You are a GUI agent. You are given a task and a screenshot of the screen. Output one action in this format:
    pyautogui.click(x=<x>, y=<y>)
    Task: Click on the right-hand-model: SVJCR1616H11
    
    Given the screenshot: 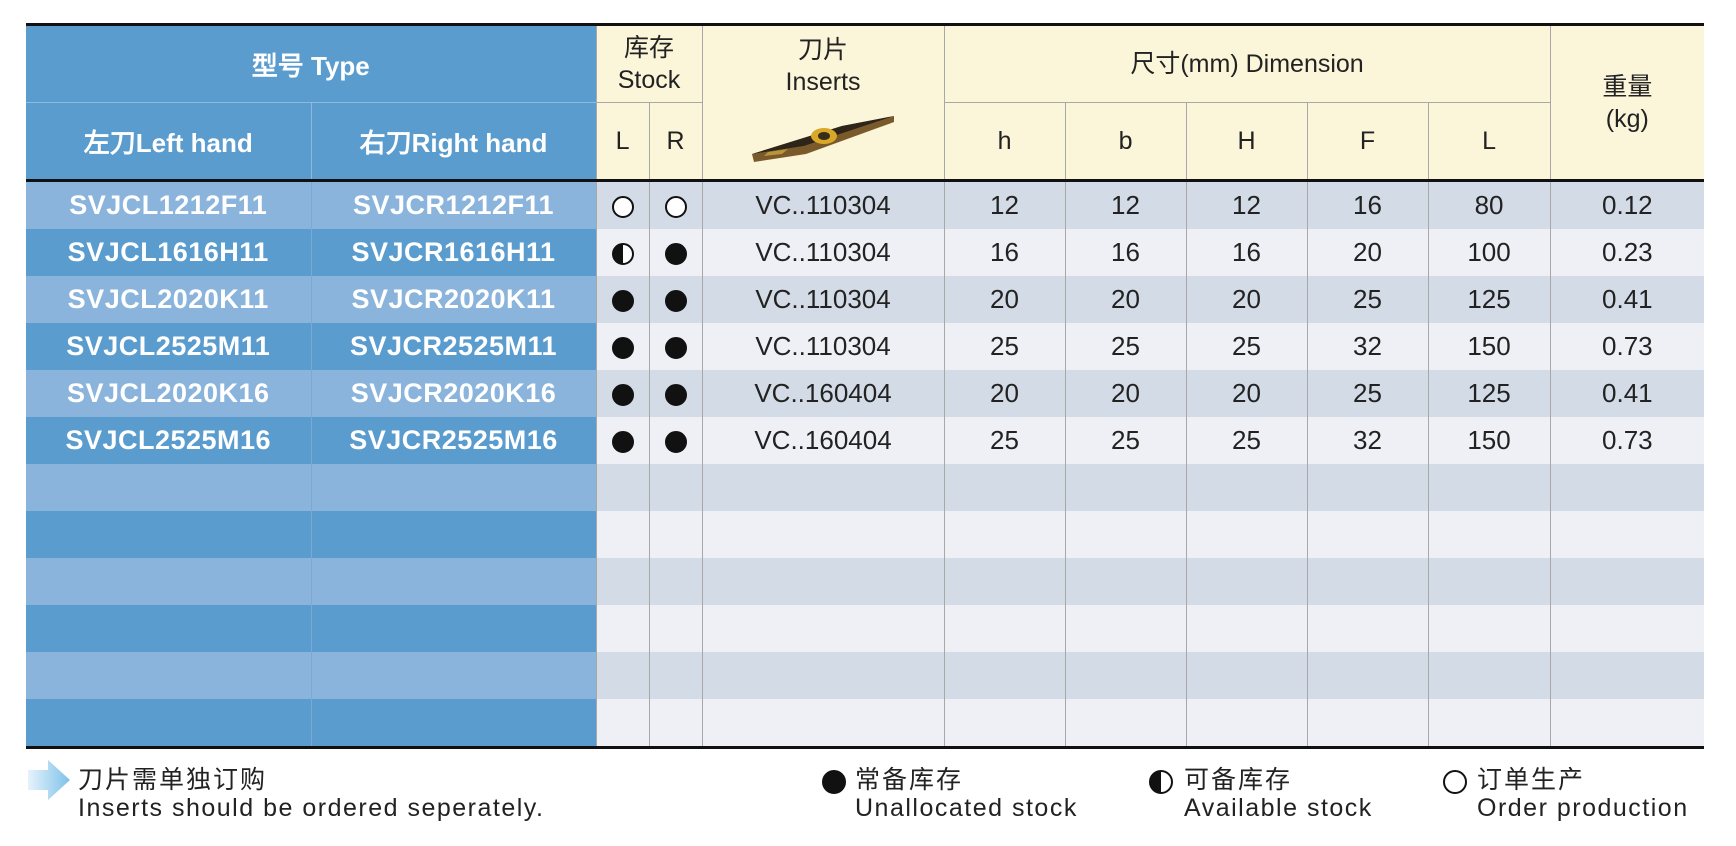 What is the action you would take?
    pyautogui.click(x=453, y=252)
    